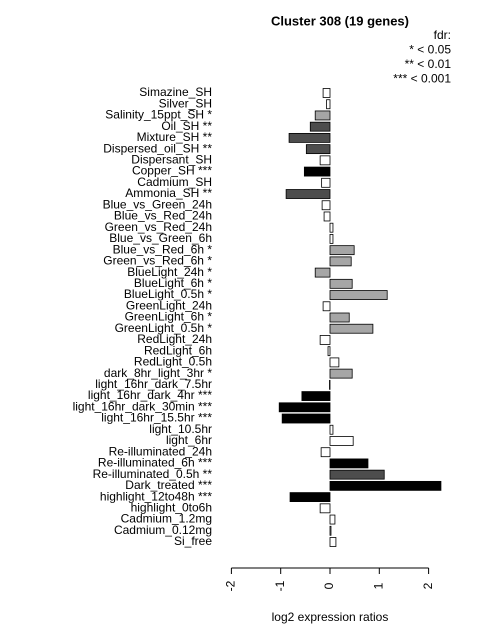 This screenshot has width=480, height=640. Describe the element at coordinates (156, 418) in the screenshot. I see `y-tick-label: light_16hr_15.5hr ***` at that location.